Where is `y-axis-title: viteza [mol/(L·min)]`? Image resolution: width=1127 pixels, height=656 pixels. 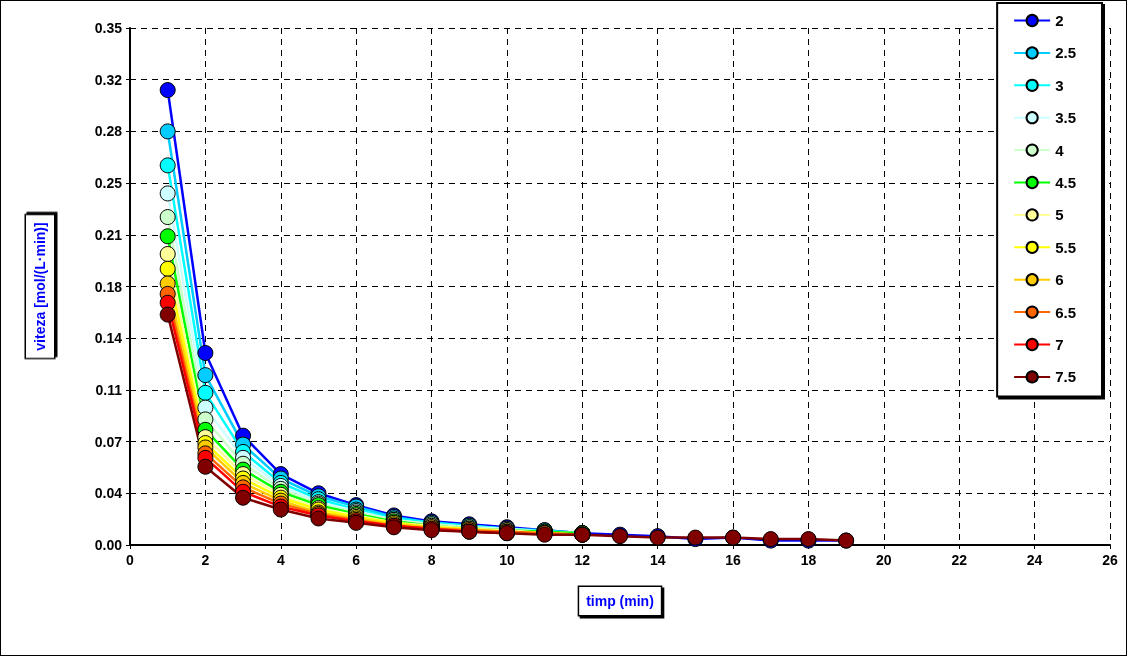
y-axis-title: viteza [mol/(L·min)] is located at coordinates (40, 286).